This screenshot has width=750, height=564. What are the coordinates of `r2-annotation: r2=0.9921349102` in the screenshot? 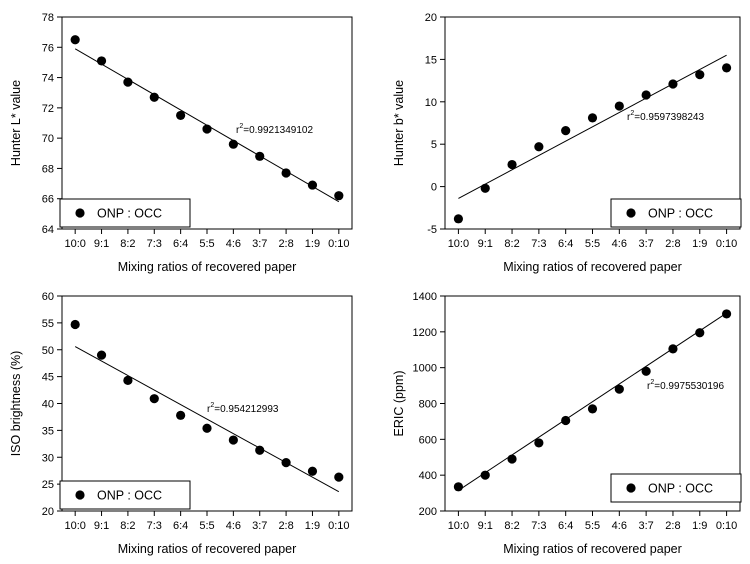 It's located at (274, 129).